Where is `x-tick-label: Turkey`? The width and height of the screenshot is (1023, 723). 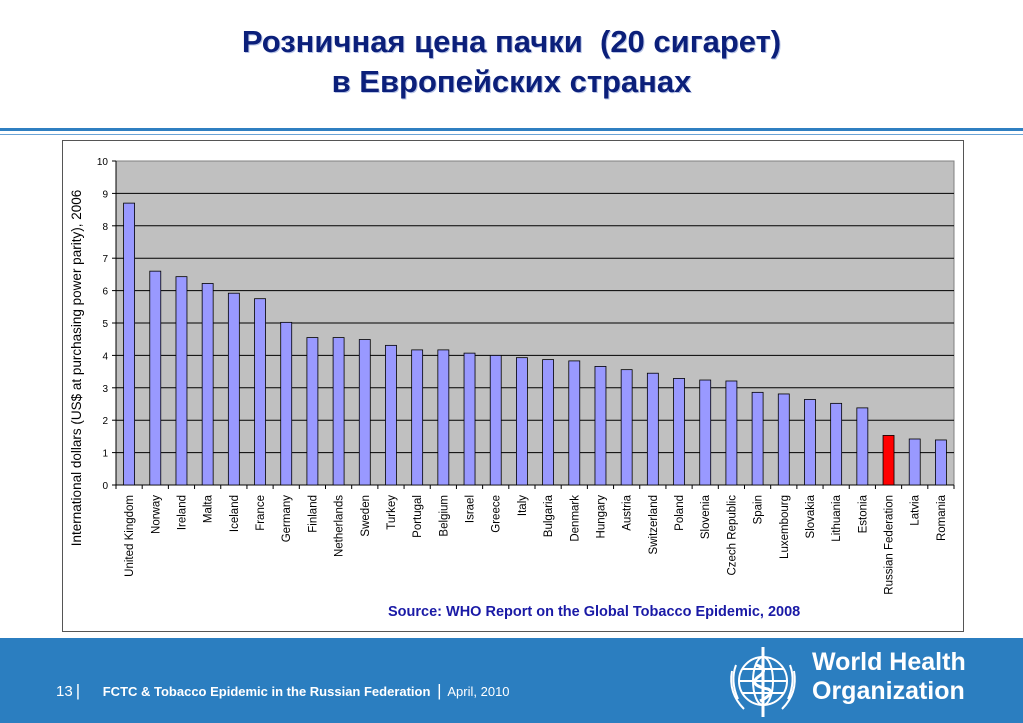
x-tick-label: Turkey is located at coordinates (392, 512).